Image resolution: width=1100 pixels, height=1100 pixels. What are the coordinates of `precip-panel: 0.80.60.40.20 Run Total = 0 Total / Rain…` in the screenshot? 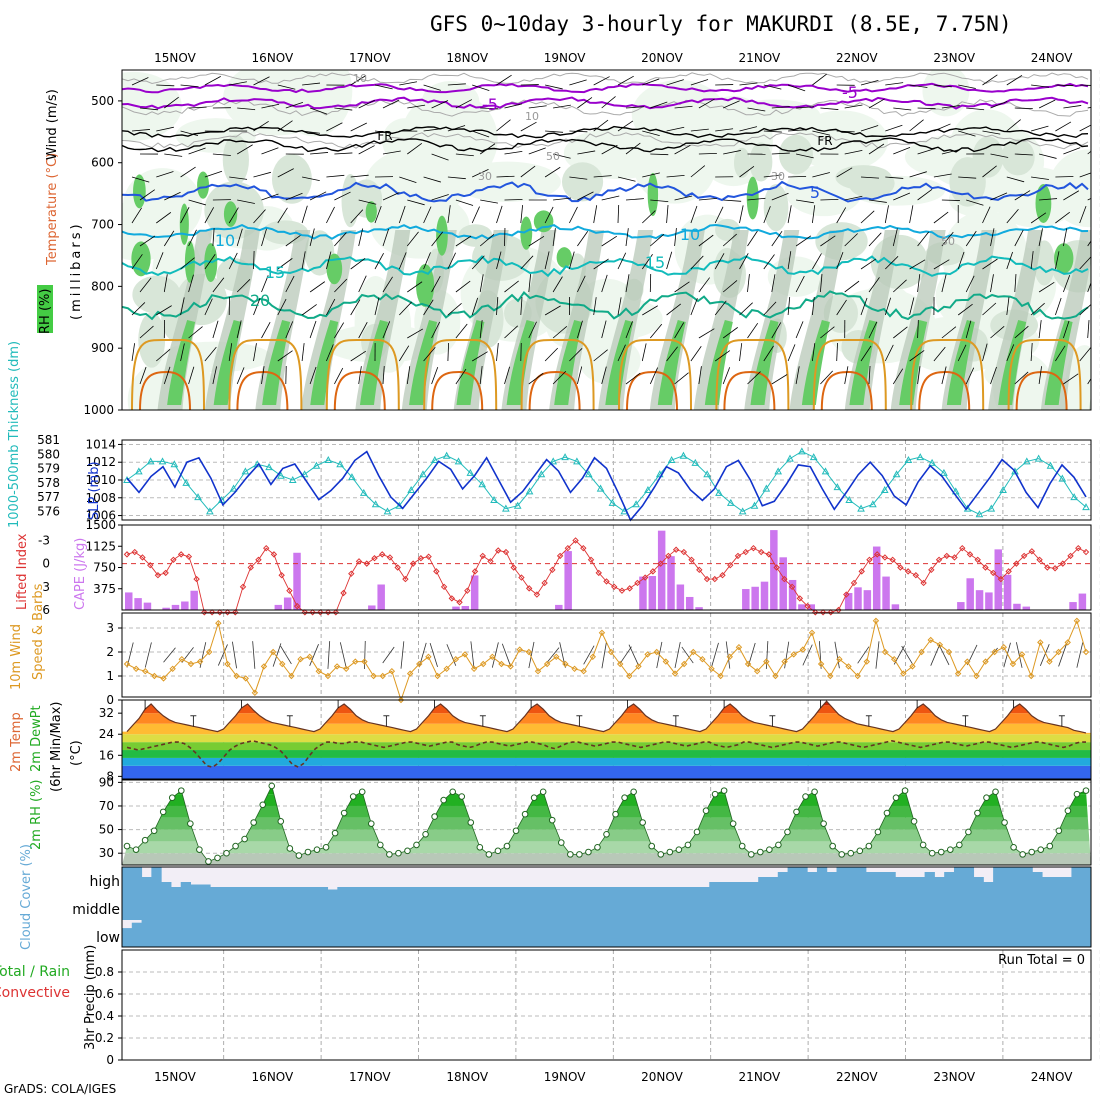 It's located at (546, 1006).